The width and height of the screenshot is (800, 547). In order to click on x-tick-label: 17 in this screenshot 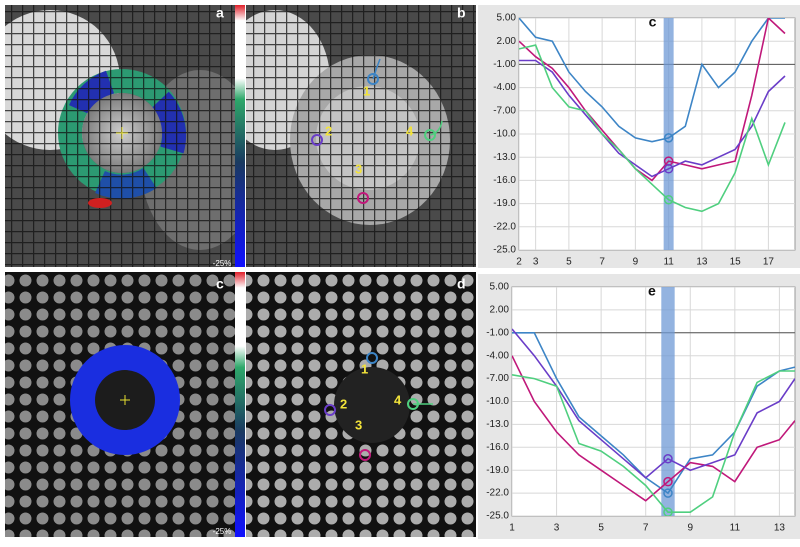, I will do `click(769, 262)`.